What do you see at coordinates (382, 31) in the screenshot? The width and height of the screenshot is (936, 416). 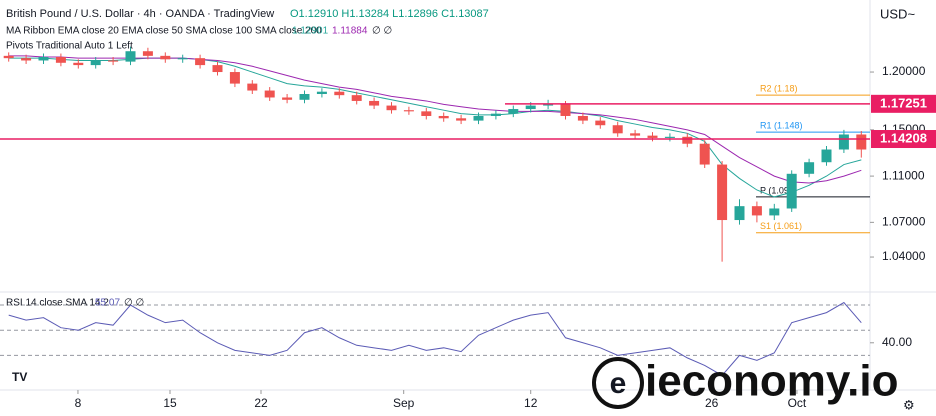 I see `ribbon-value: ∅ ∅` at bounding box center [382, 31].